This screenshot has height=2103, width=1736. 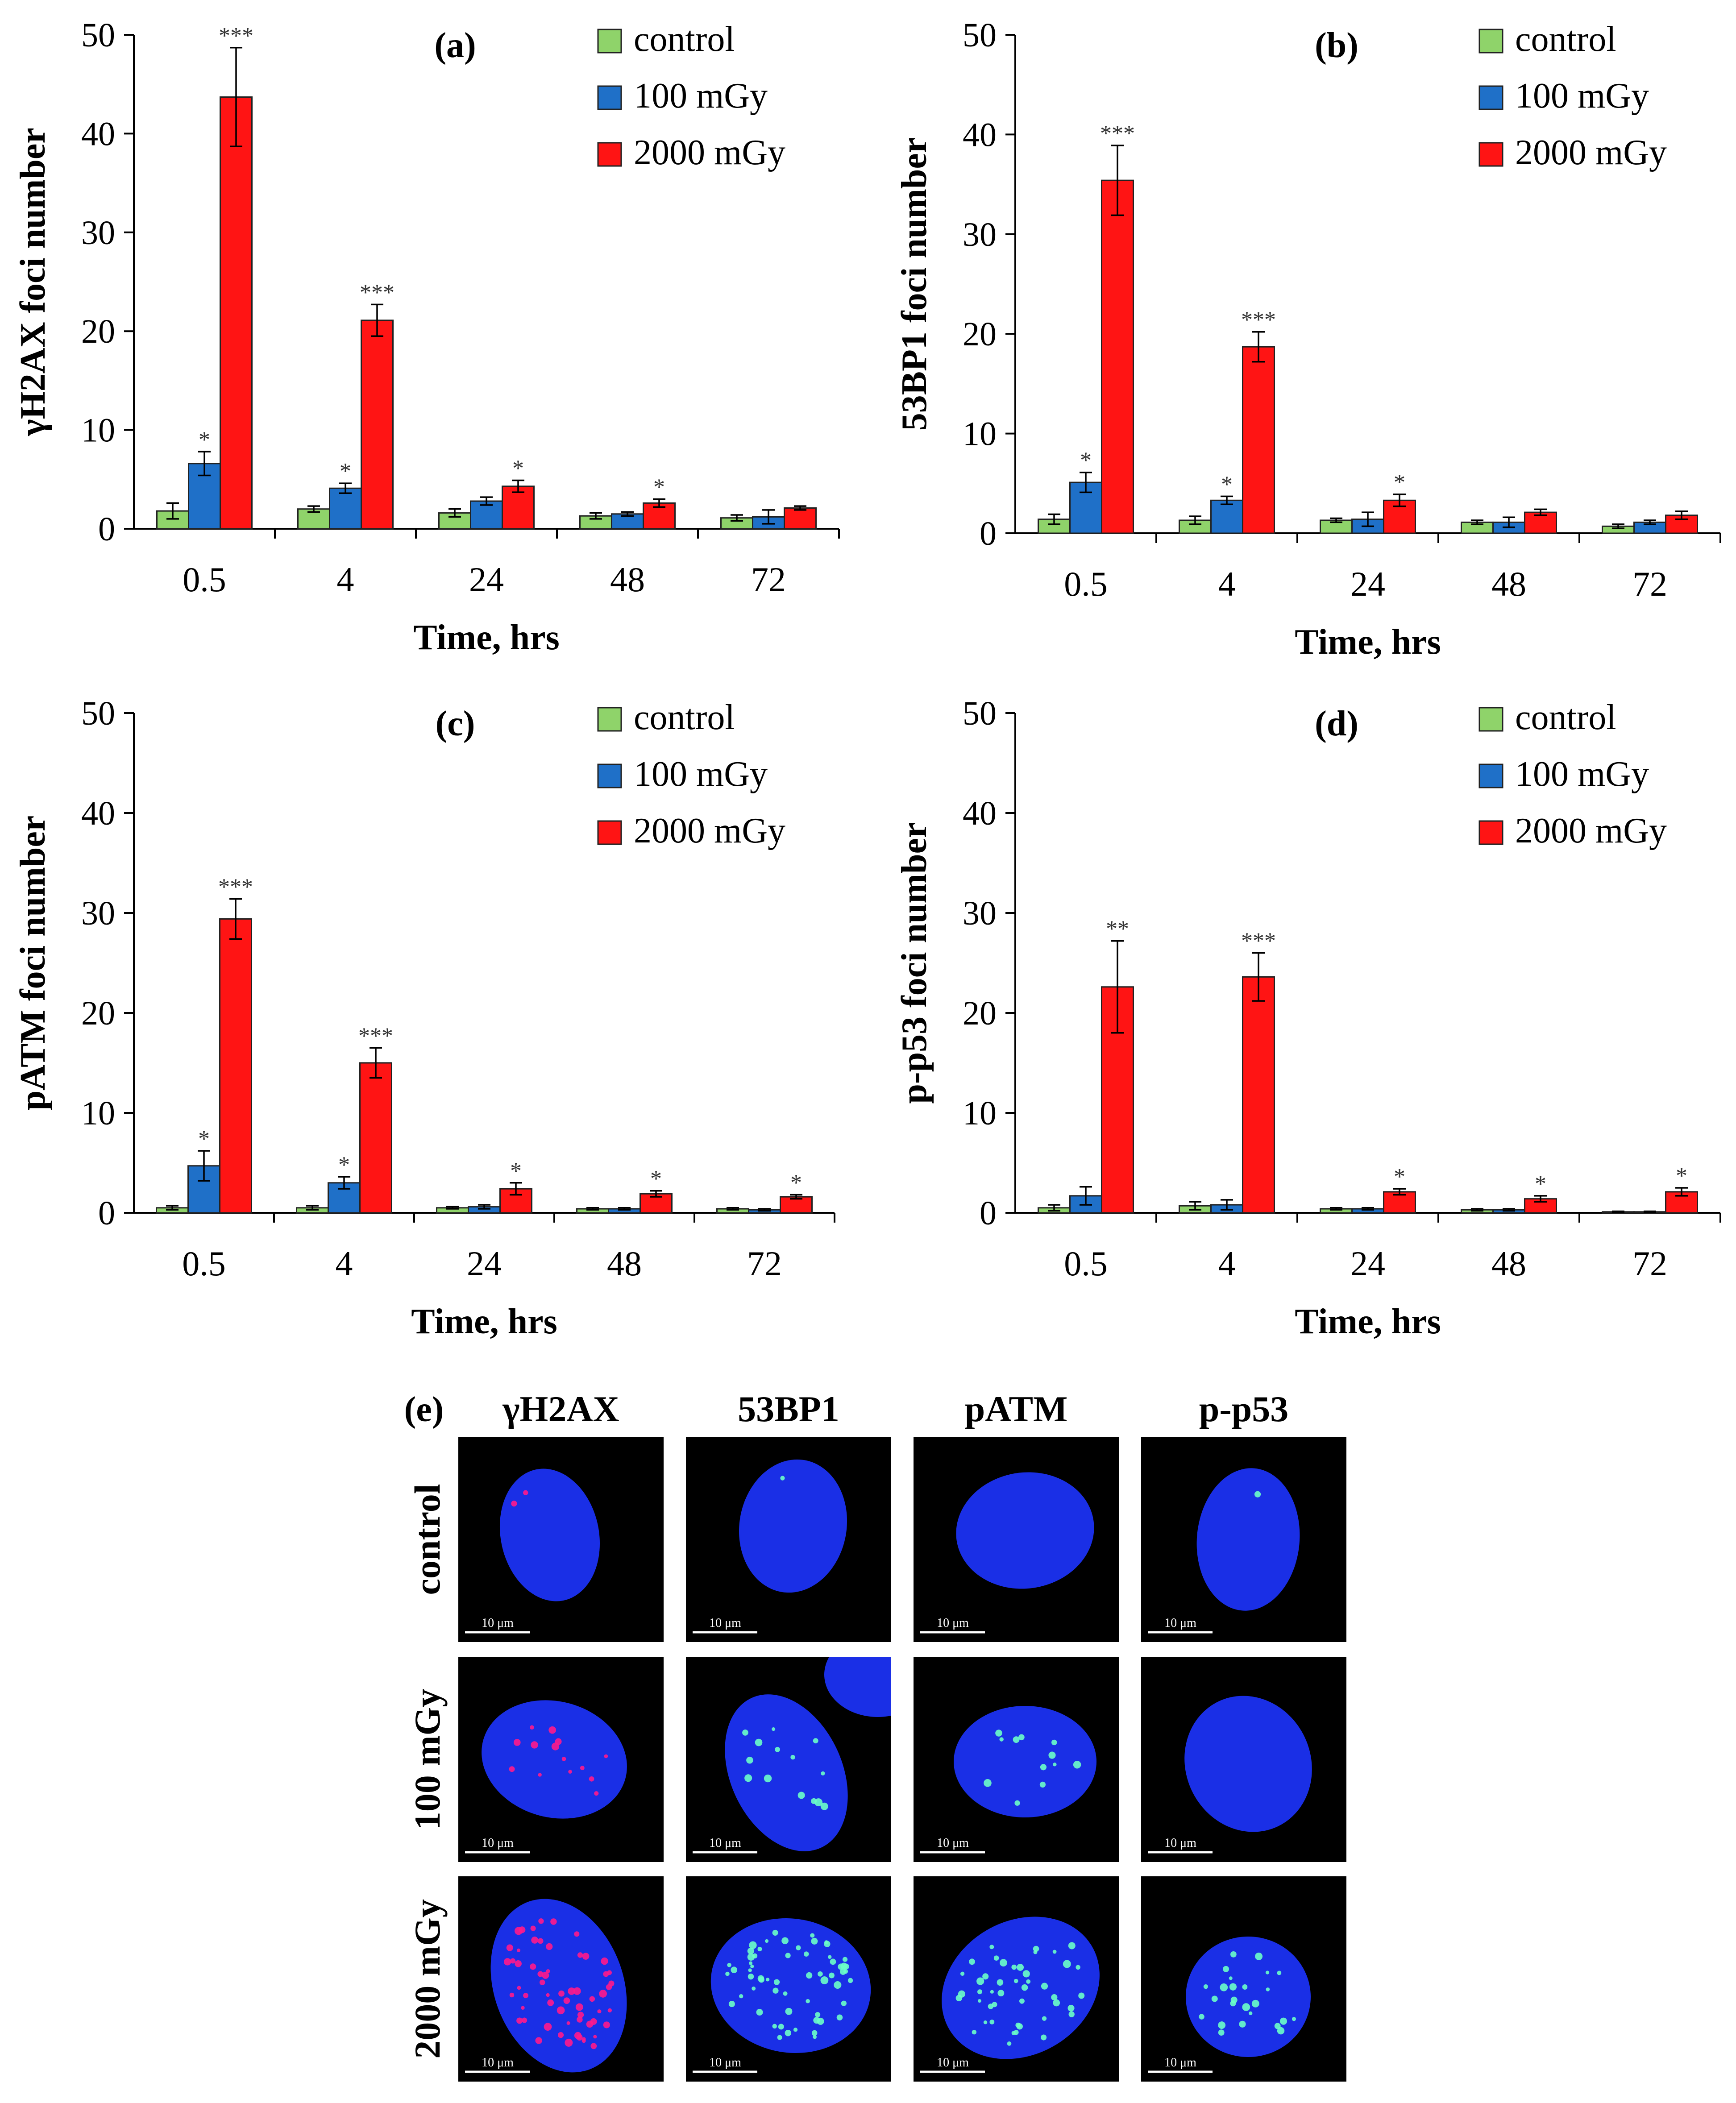 What do you see at coordinates (561, 1979) in the screenshot?
I see `micrograph-γH2AX-2000 mGy: 10 μm` at bounding box center [561, 1979].